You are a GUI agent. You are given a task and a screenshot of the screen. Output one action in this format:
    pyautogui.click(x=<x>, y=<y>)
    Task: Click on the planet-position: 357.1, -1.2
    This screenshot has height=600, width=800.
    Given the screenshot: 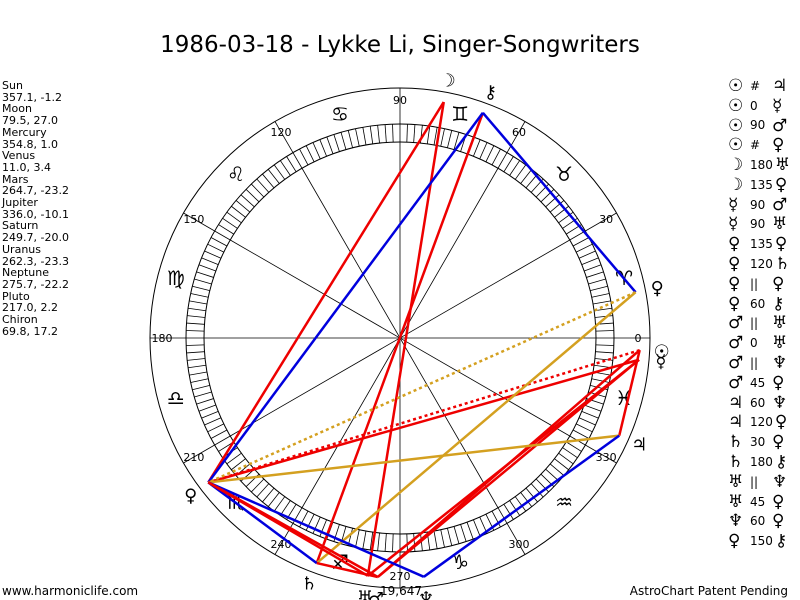 What is the action you would take?
    pyautogui.click(x=32, y=97)
    